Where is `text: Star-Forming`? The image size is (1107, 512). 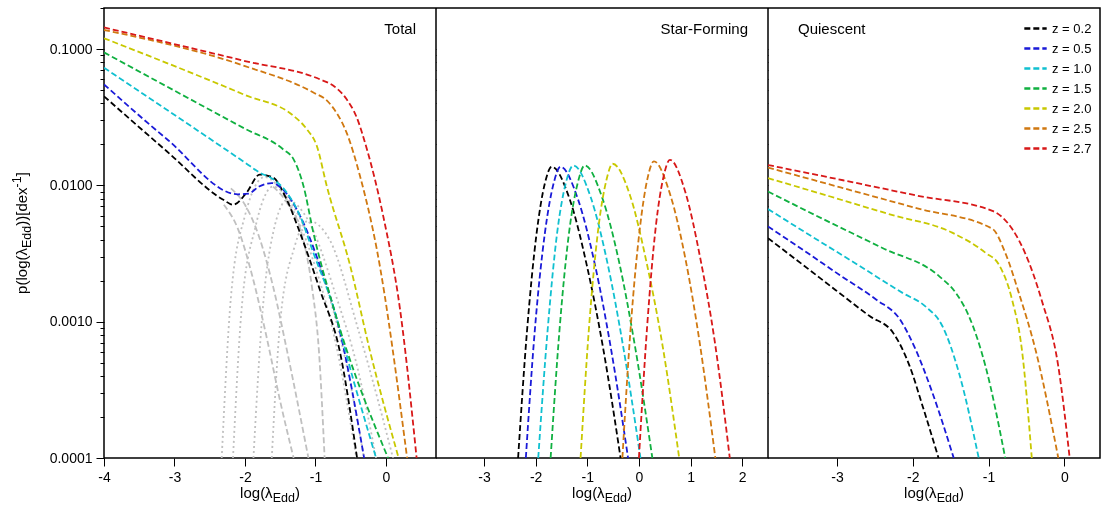 text: Star-Forming is located at coordinates (704, 28).